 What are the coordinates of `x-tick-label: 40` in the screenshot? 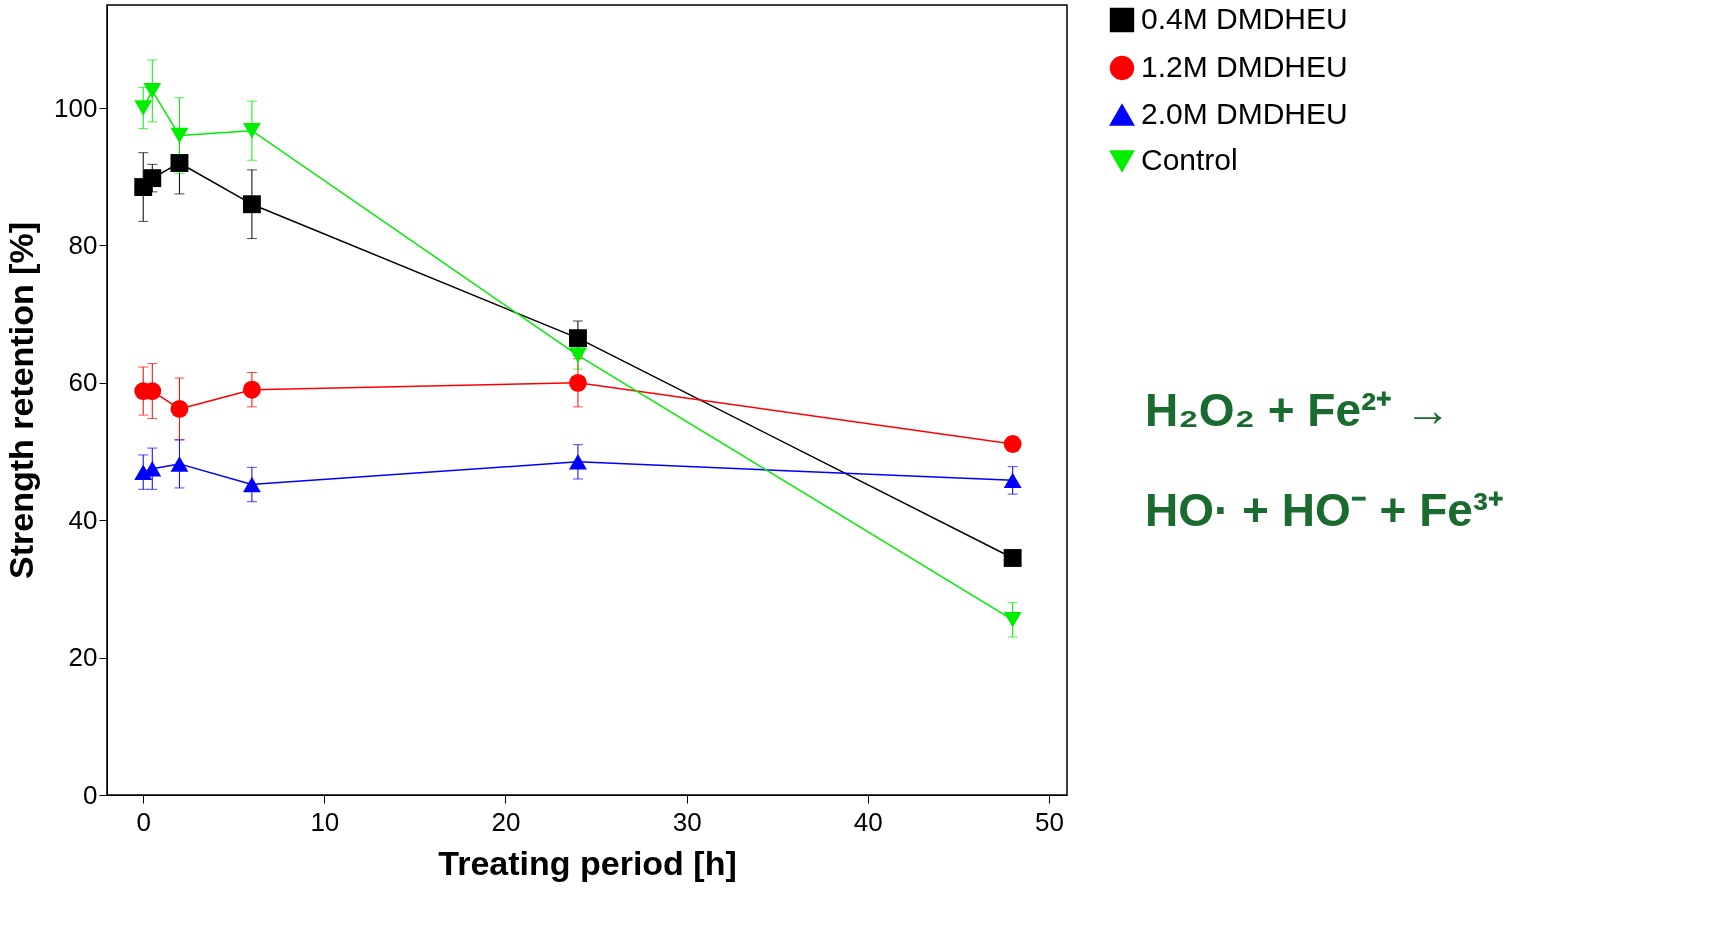 It's located at (868, 821).